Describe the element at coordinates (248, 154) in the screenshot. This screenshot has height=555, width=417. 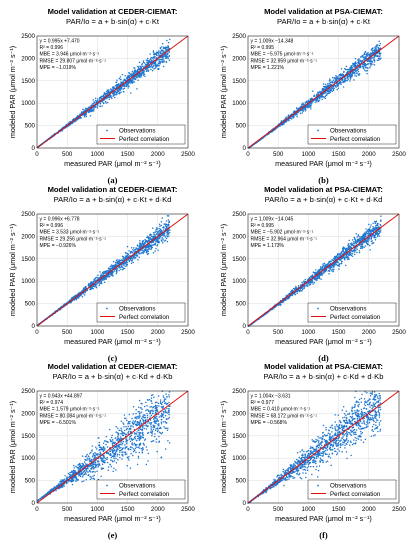
I see `x-tick-label: 0` at that location.